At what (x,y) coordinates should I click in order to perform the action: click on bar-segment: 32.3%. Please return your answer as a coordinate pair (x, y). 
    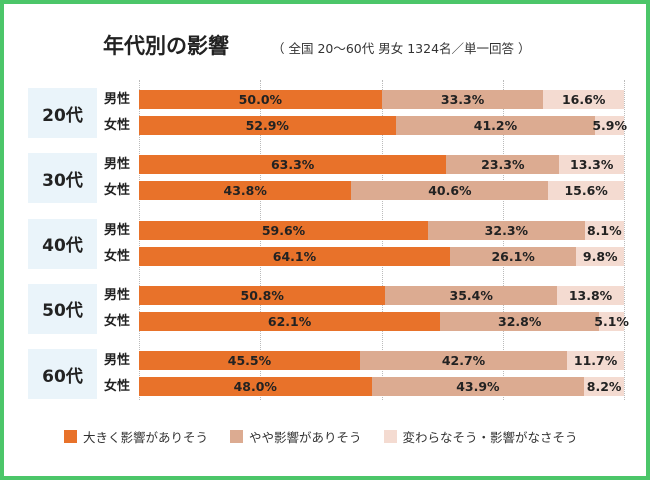
    Looking at the image, I should click on (506, 230).